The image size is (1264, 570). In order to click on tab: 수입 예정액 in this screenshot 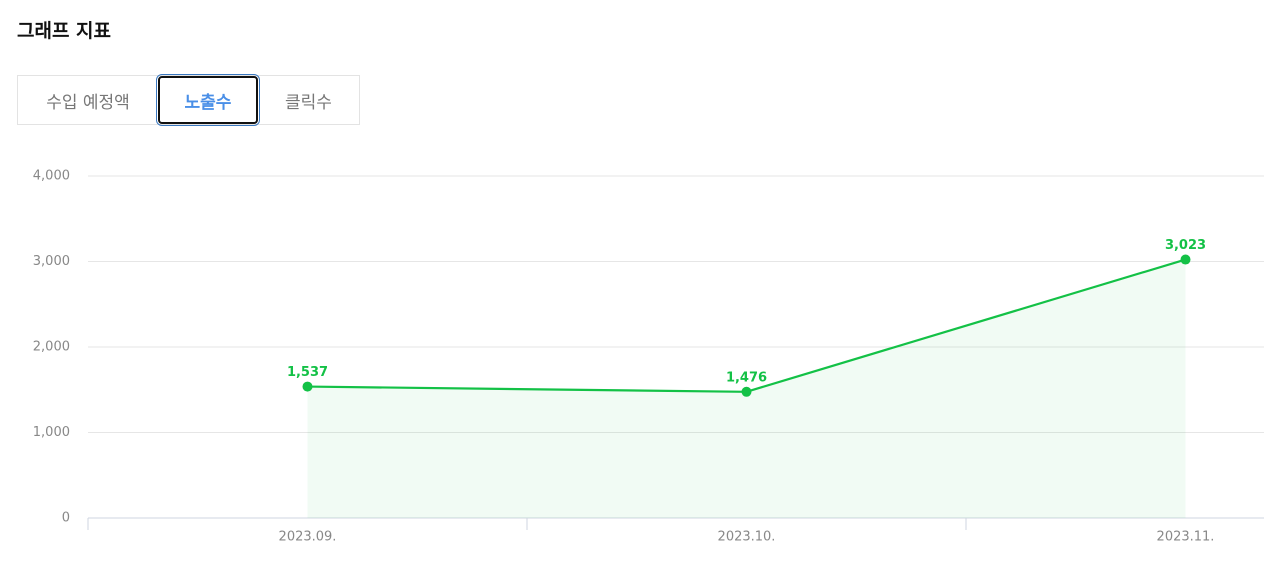, I will do `click(88, 102)`.